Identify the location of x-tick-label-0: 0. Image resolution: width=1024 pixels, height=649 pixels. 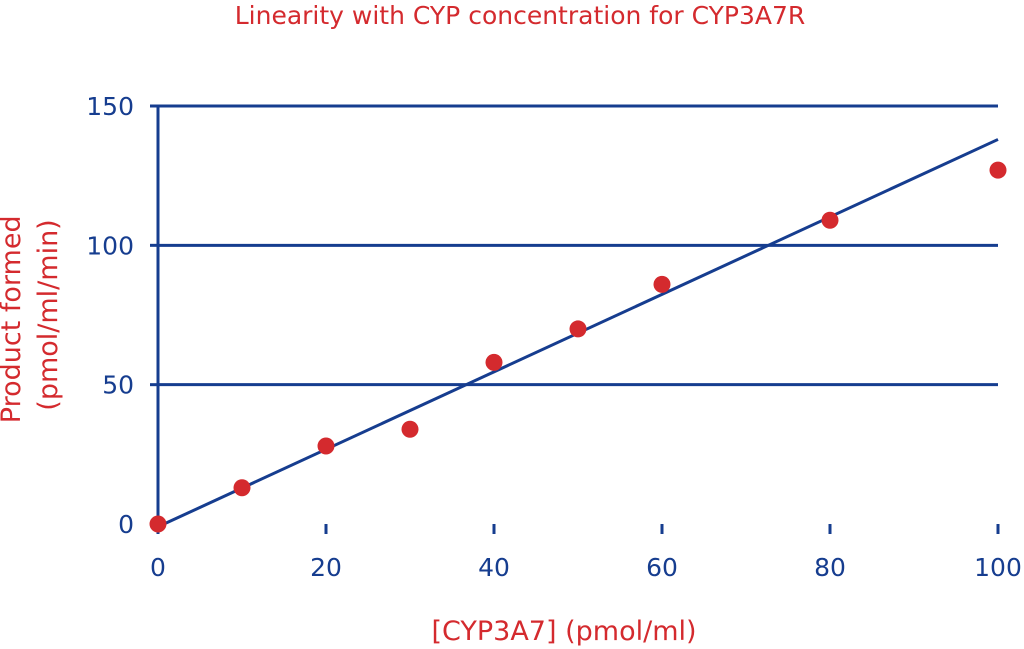
(158, 567).